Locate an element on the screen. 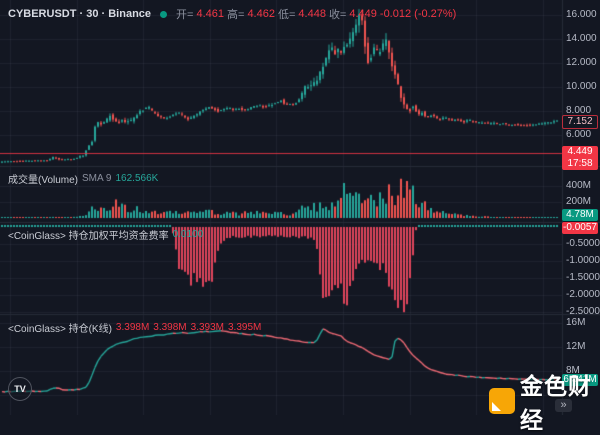  high-value: 4.462 is located at coordinates (261, 14).